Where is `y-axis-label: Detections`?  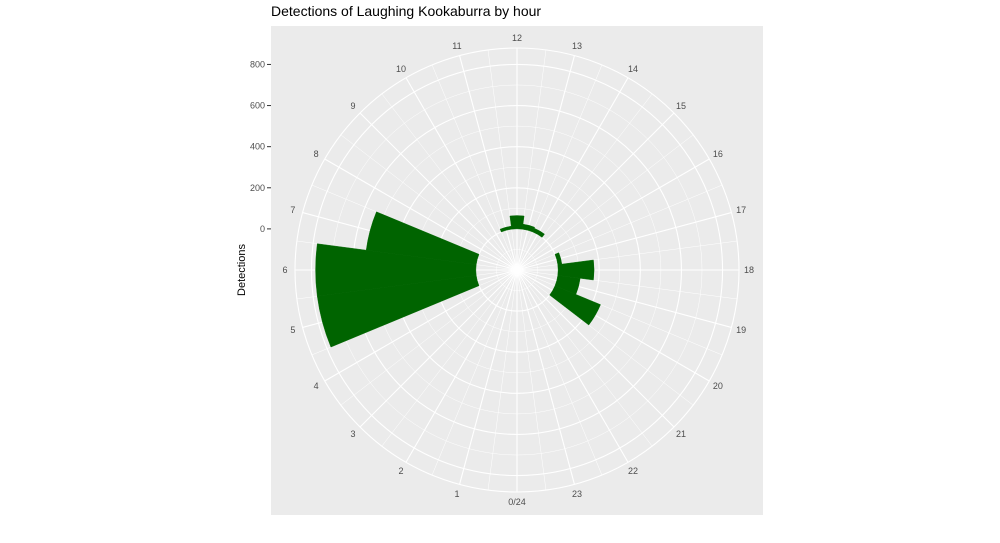 y-axis-label: Detections is located at coordinates (242, 270).